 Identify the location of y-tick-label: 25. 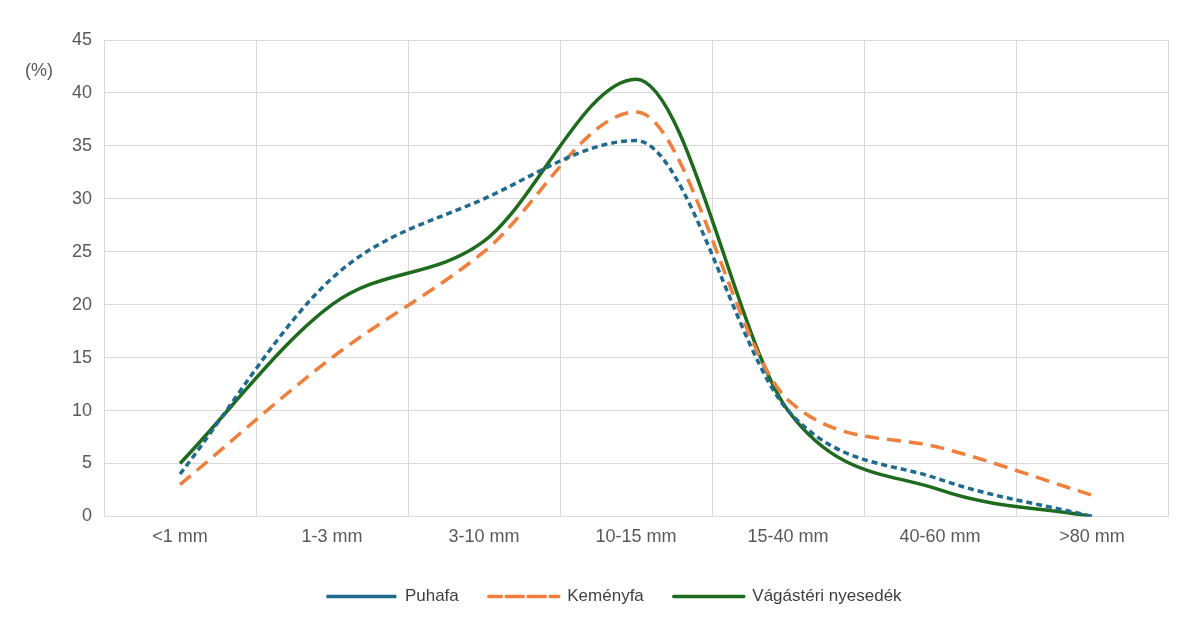
(82, 250).